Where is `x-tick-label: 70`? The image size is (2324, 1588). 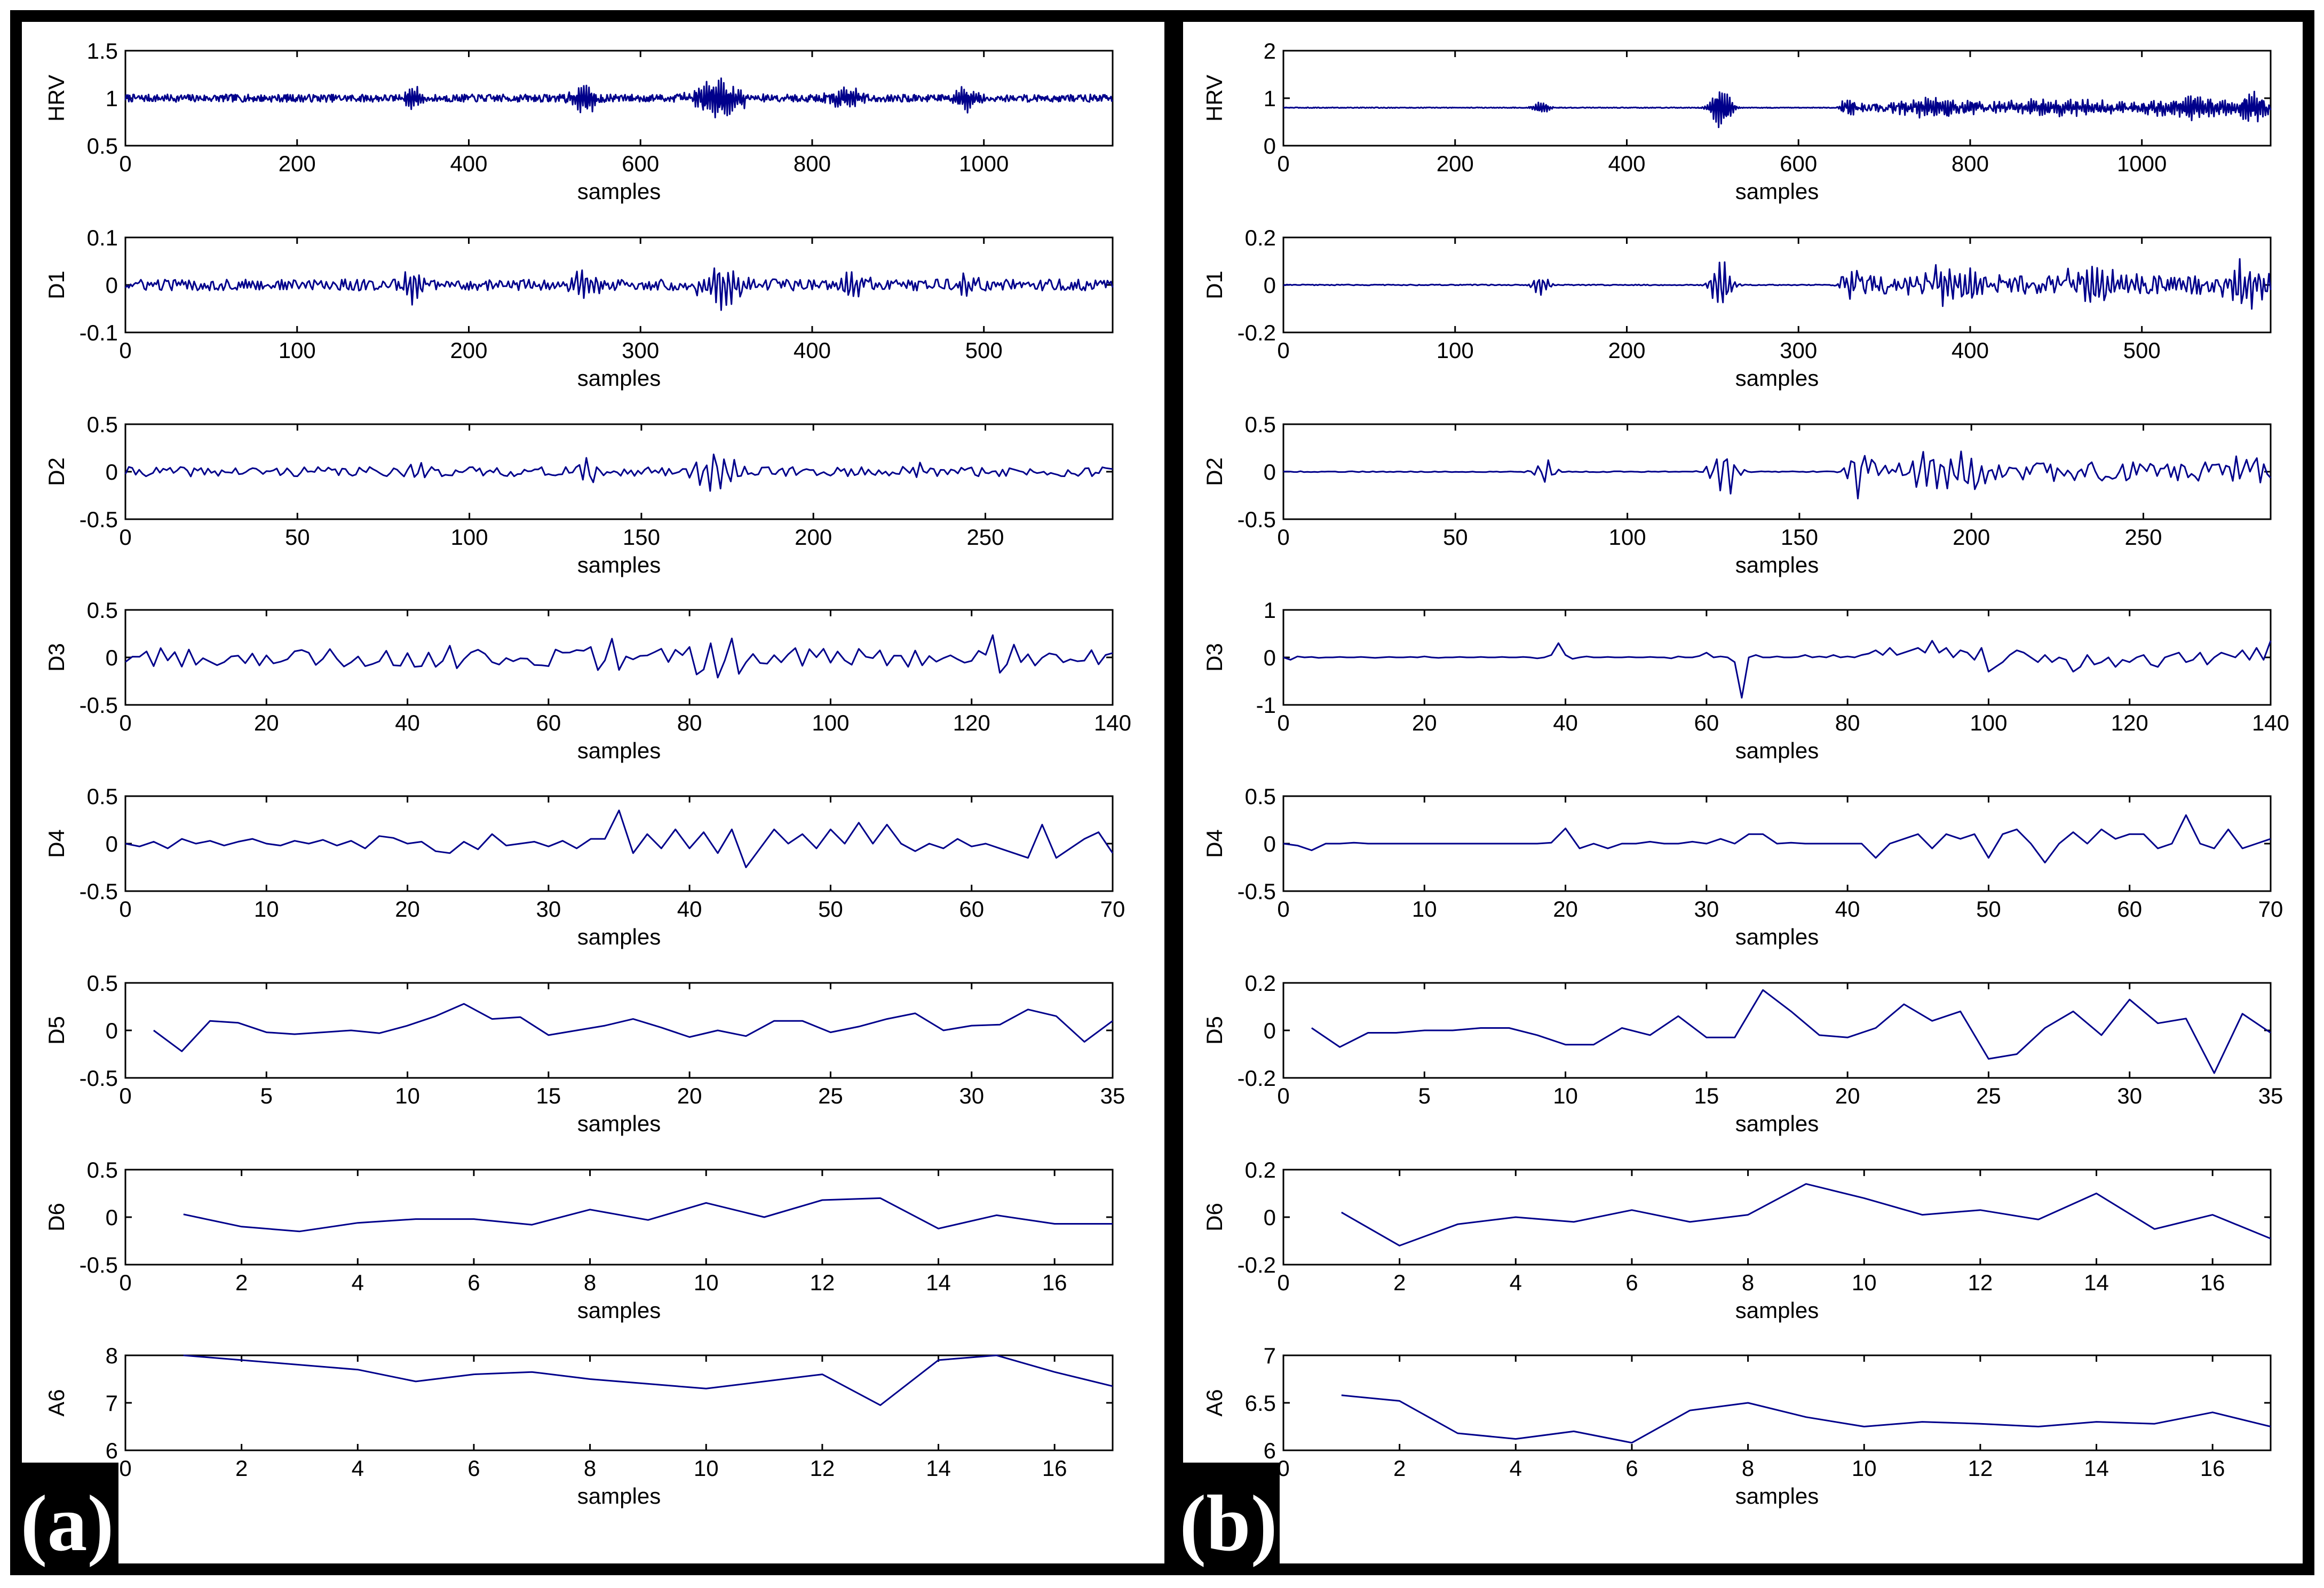
x-tick-label: 70 is located at coordinates (1112, 909).